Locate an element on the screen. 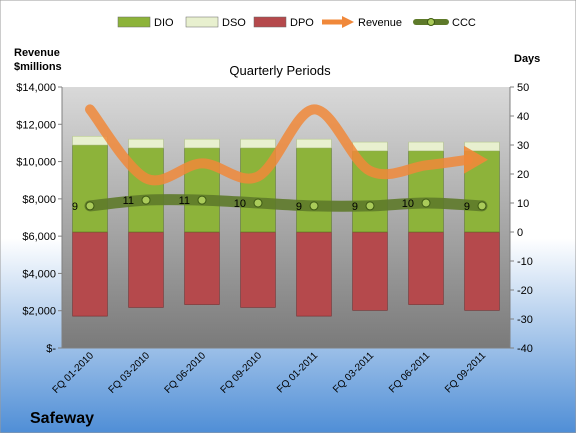  legend-item: Revenue is located at coordinates (362, 22).